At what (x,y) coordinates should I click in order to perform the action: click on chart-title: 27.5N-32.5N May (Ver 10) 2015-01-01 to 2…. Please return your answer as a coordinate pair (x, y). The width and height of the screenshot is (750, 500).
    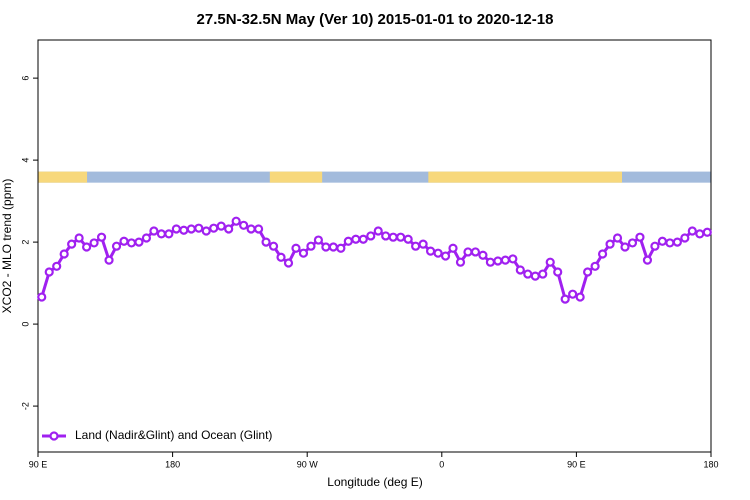
    Looking at the image, I should click on (375, 19).